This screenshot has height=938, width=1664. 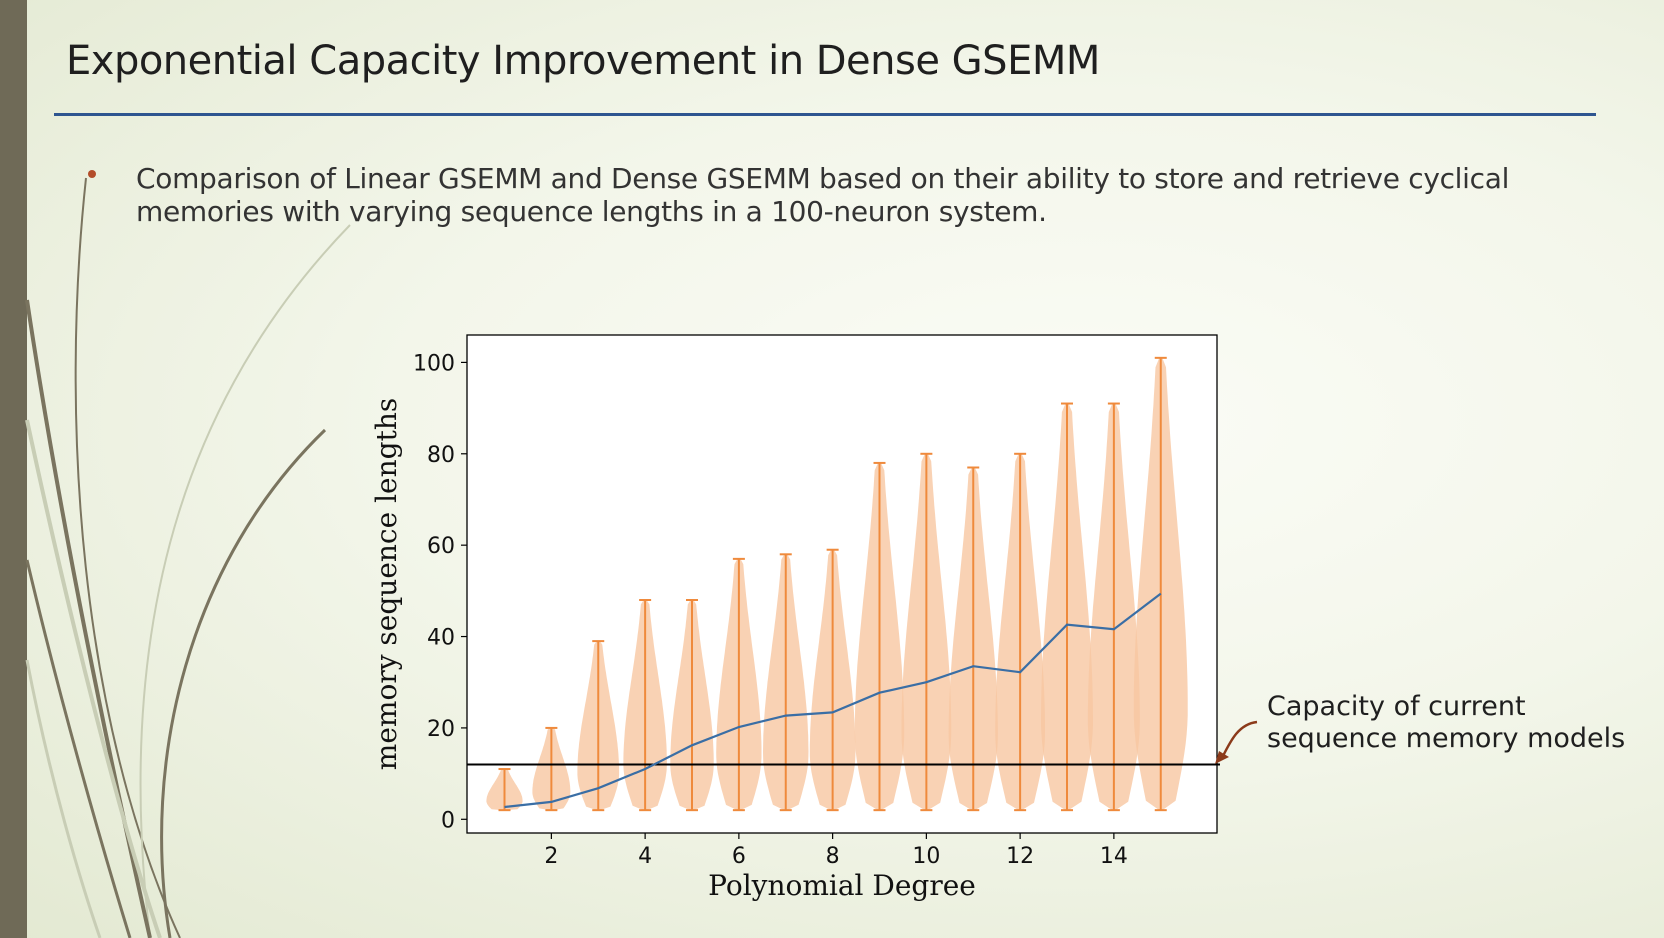 I want to click on bullet-marker, so click(x=92, y=174).